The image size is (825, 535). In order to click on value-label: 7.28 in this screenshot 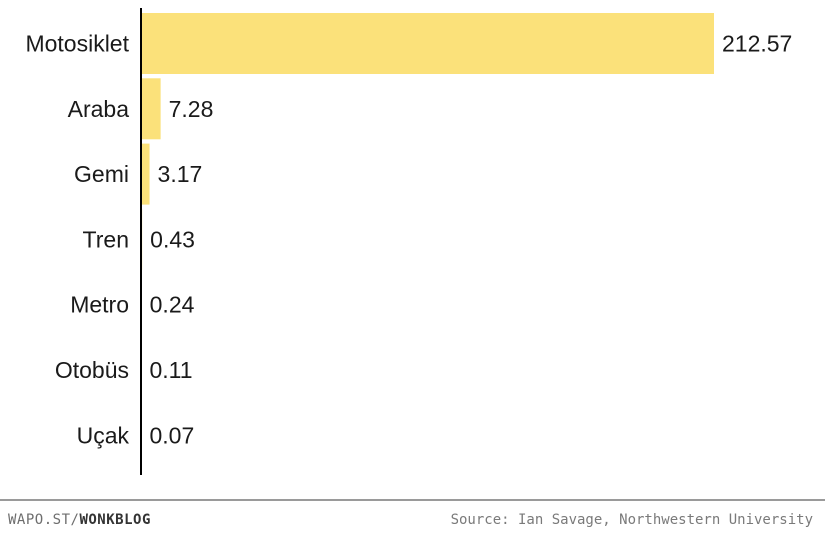, I will do `click(191, 109)`.